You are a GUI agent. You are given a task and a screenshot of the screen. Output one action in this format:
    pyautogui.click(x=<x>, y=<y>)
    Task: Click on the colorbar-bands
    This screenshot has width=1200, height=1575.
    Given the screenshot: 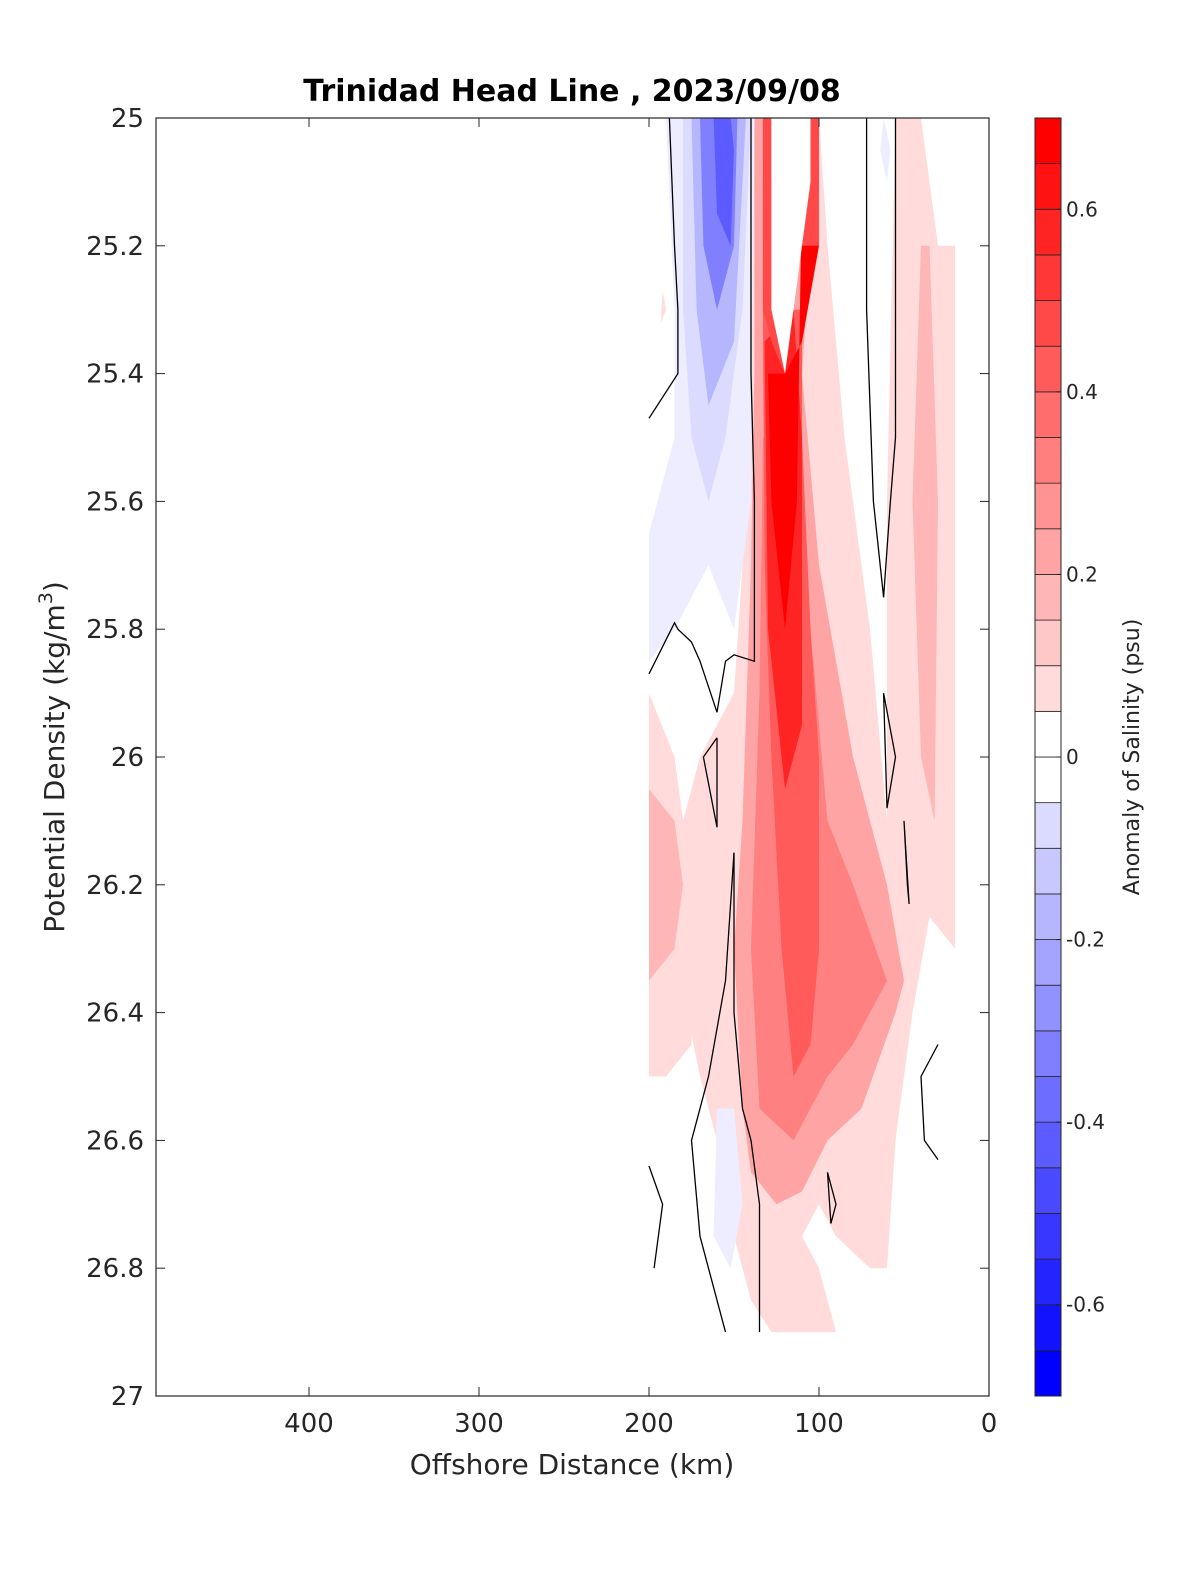 What is the action you would take?
    pyautogui.click(x=1048, y=757)
    